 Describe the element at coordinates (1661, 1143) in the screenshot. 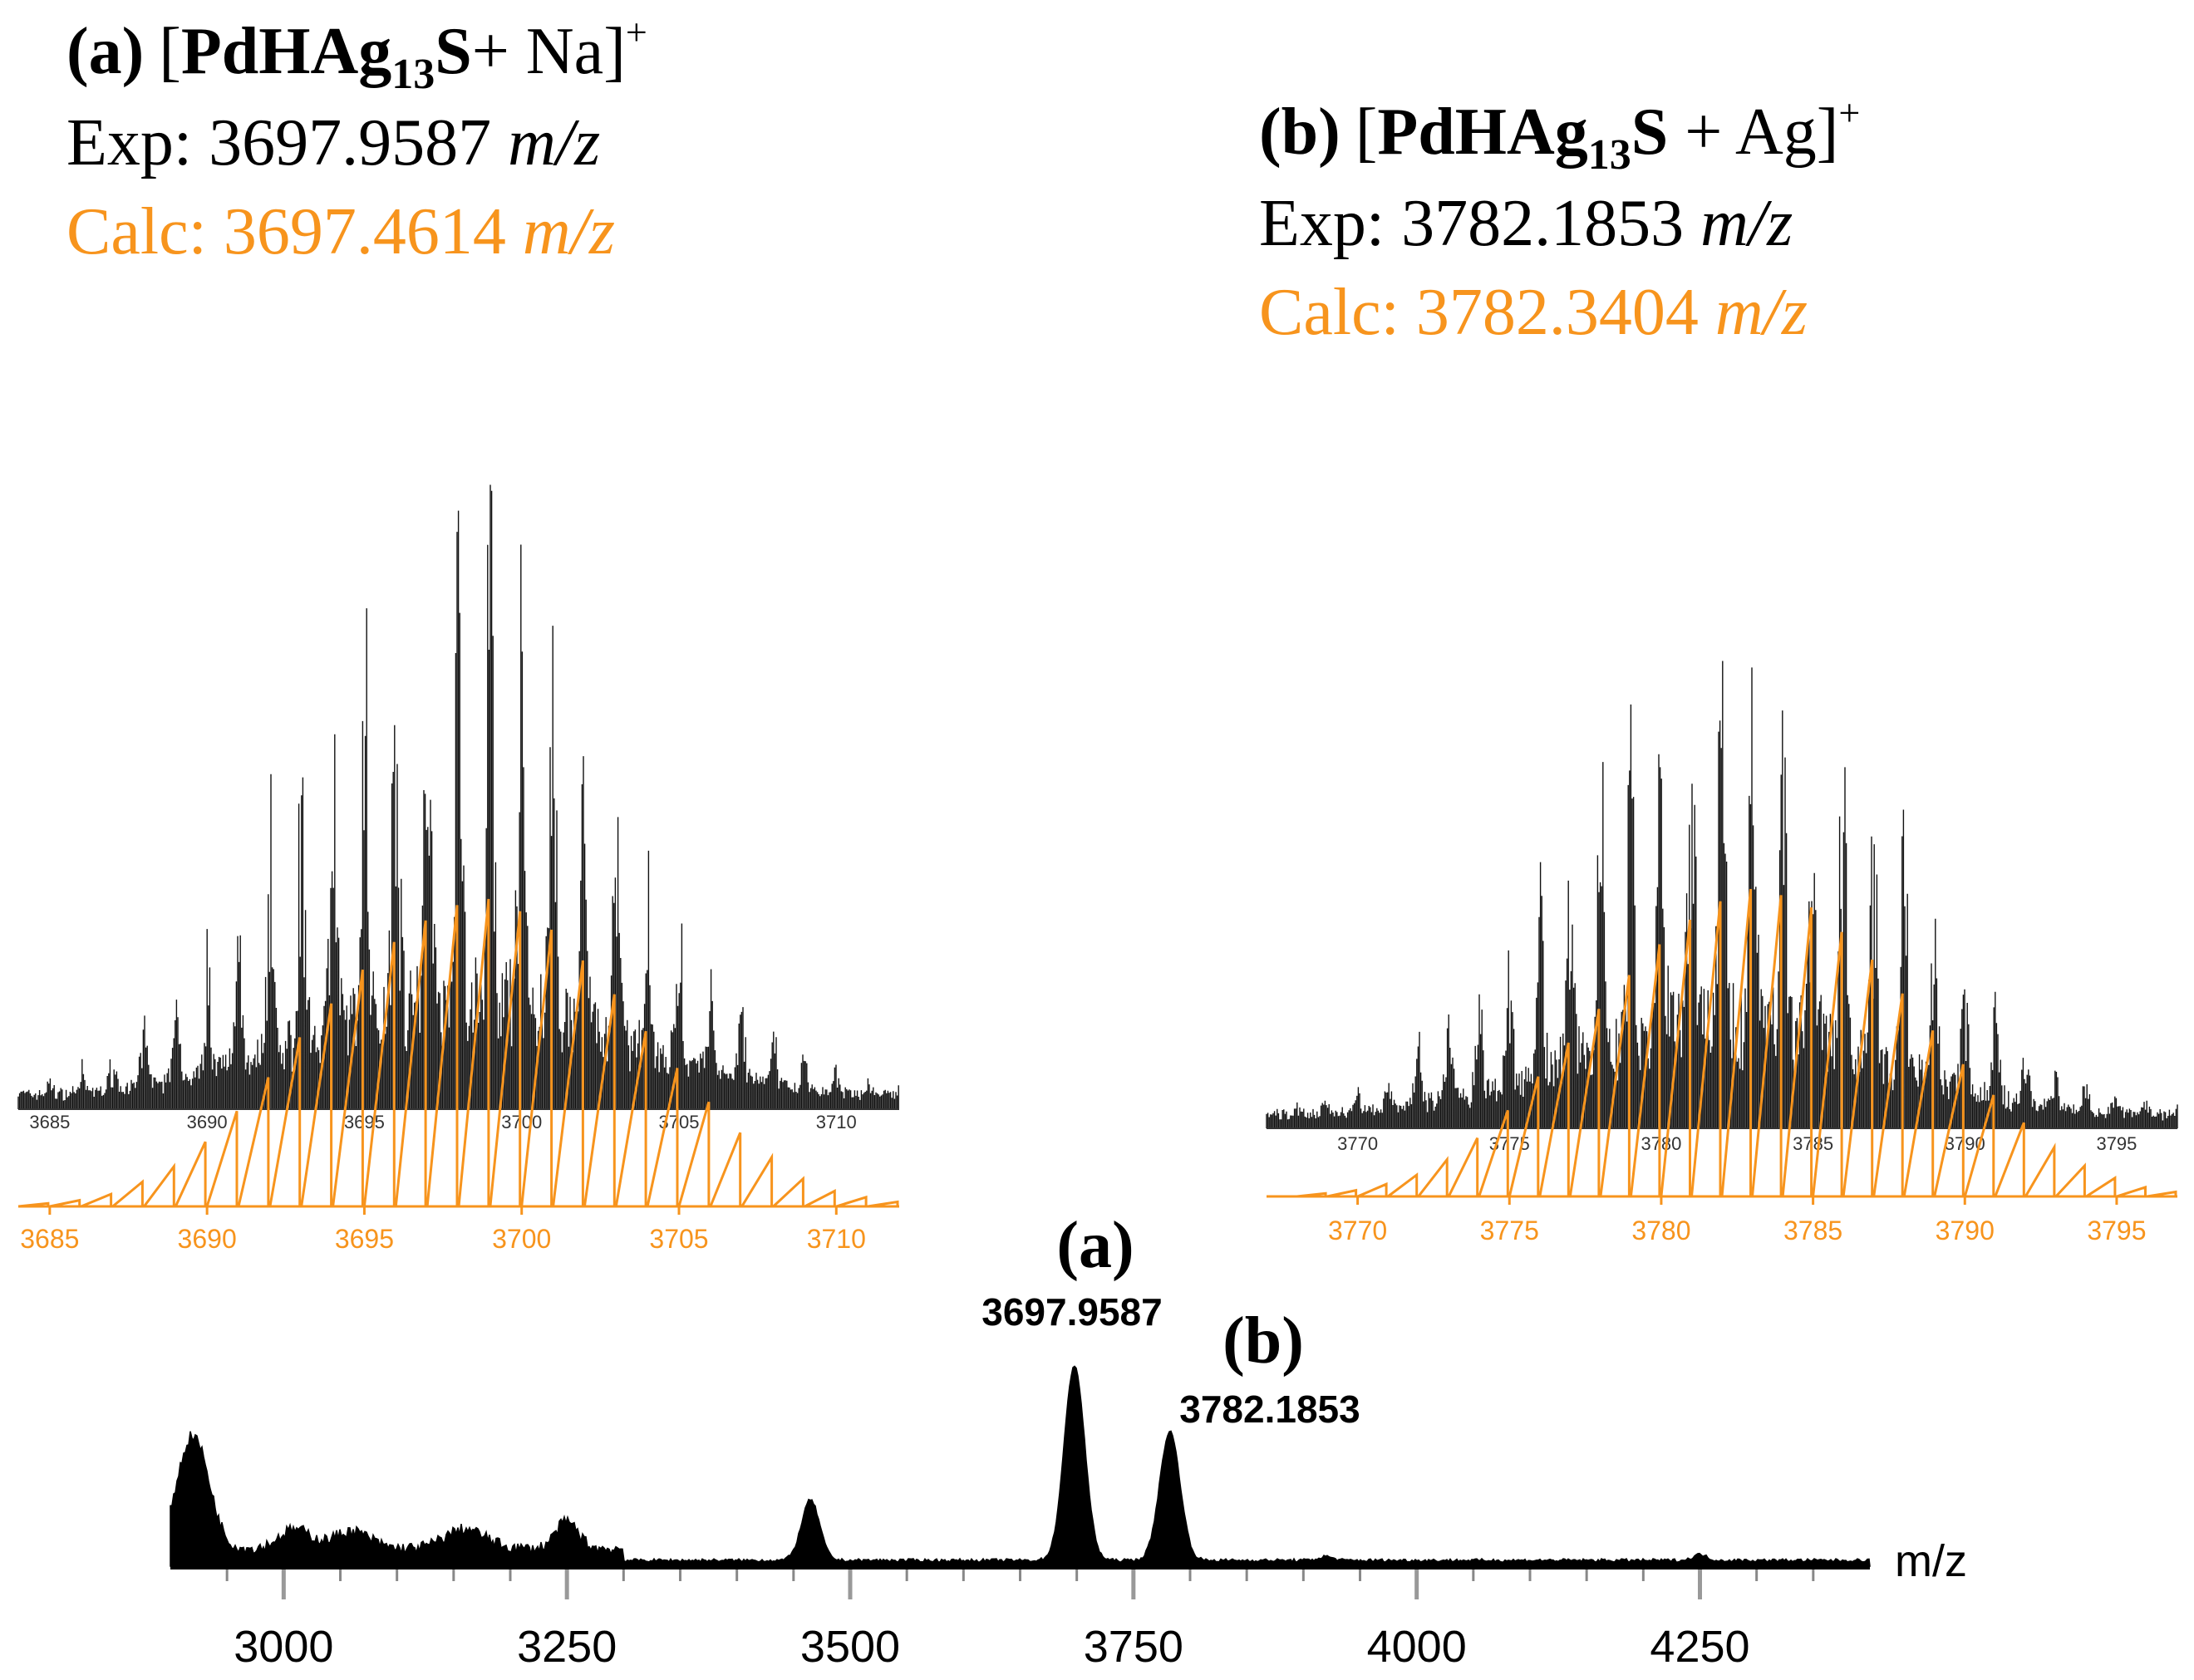

I see `inset-b-exp-tick-label: 3780` at that location.